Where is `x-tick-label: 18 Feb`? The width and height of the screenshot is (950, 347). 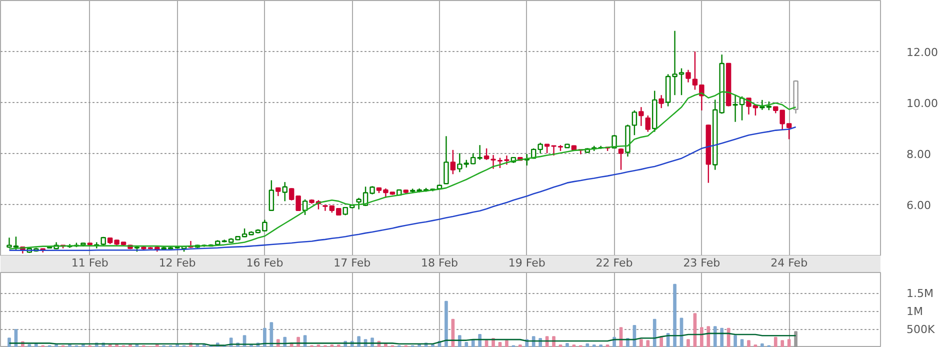 x-tick-label: 18 Feb is located at coordinates (439, 263).